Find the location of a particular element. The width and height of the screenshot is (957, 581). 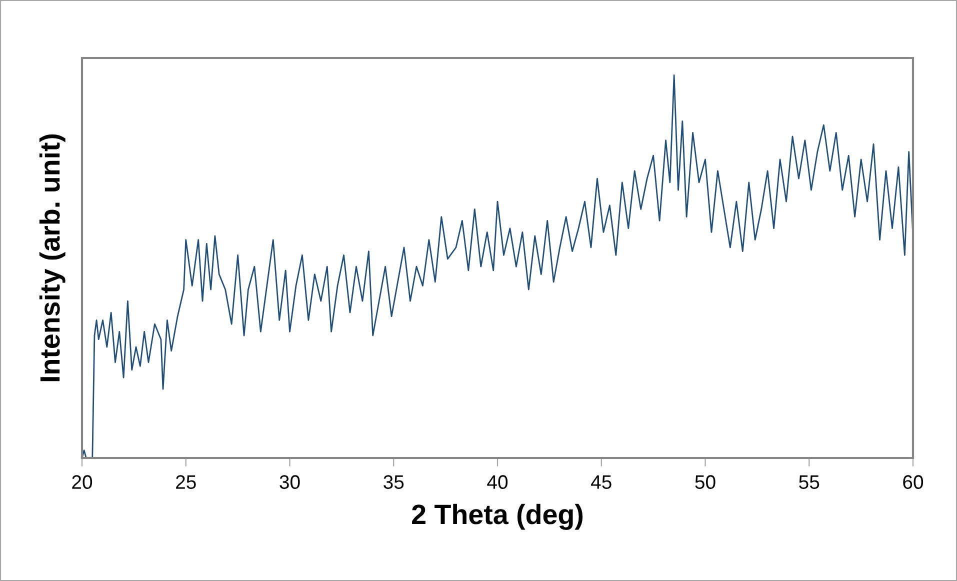

x-tick-label: 25 is located at coordinates (186, 482).